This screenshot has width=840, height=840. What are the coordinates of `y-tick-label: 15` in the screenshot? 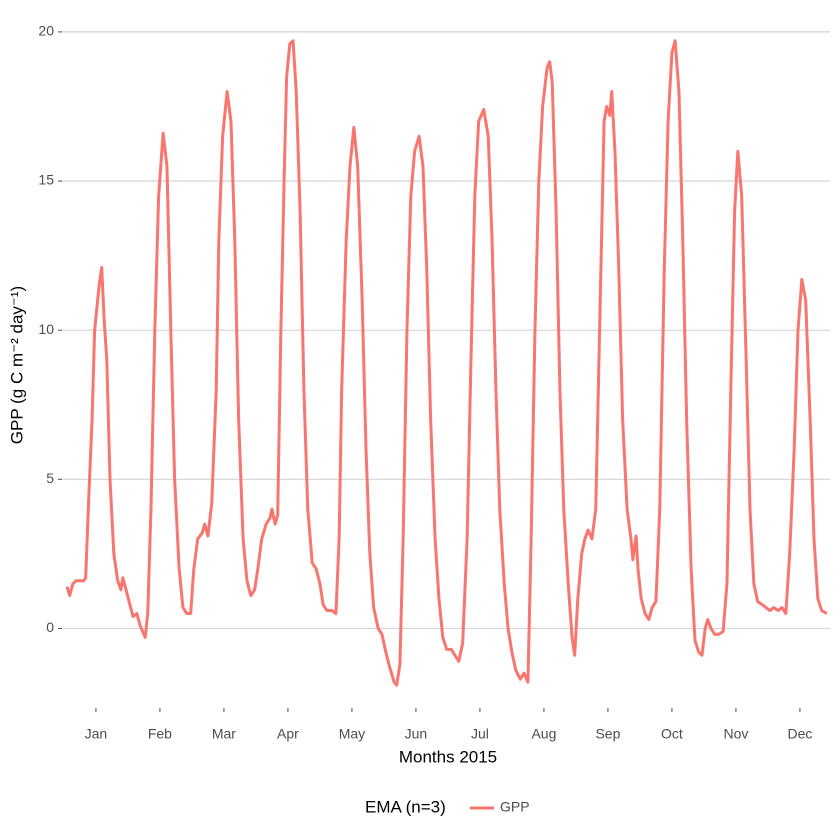 It's located at (46, 180).